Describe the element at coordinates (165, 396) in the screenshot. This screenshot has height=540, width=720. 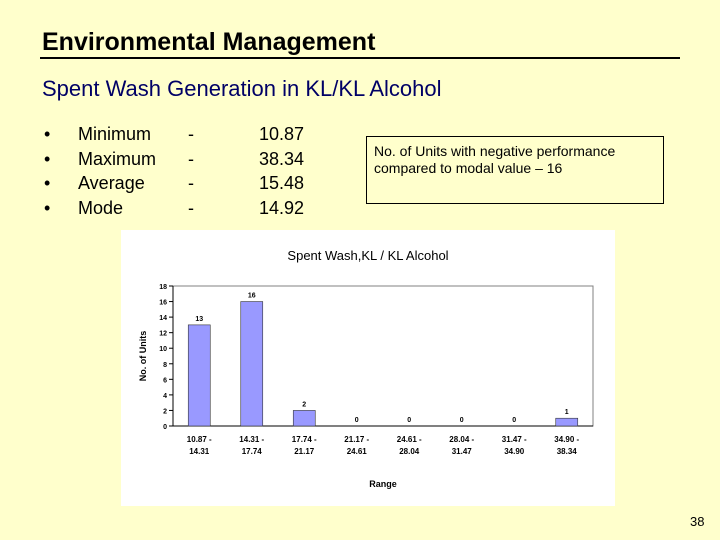
I see `y-tick-label: 4` at that location.